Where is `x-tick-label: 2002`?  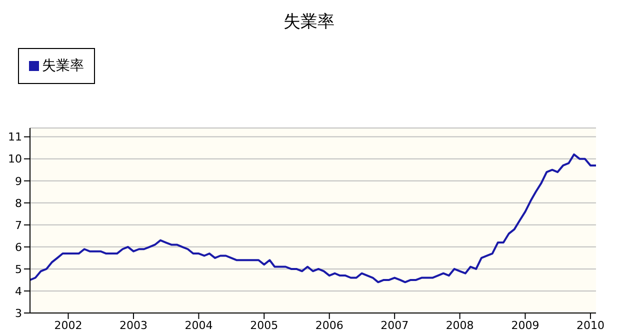
x-tick-label: 2002 is located at coordinates (68, 325).